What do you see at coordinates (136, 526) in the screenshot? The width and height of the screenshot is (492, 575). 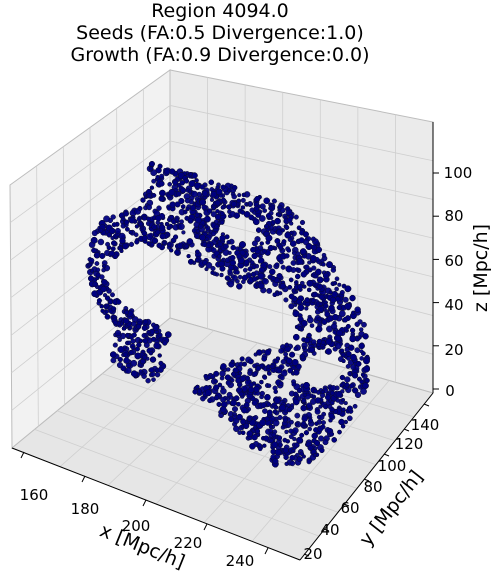 I see `x-tick-label: 200` at bounding box center [136, 526].